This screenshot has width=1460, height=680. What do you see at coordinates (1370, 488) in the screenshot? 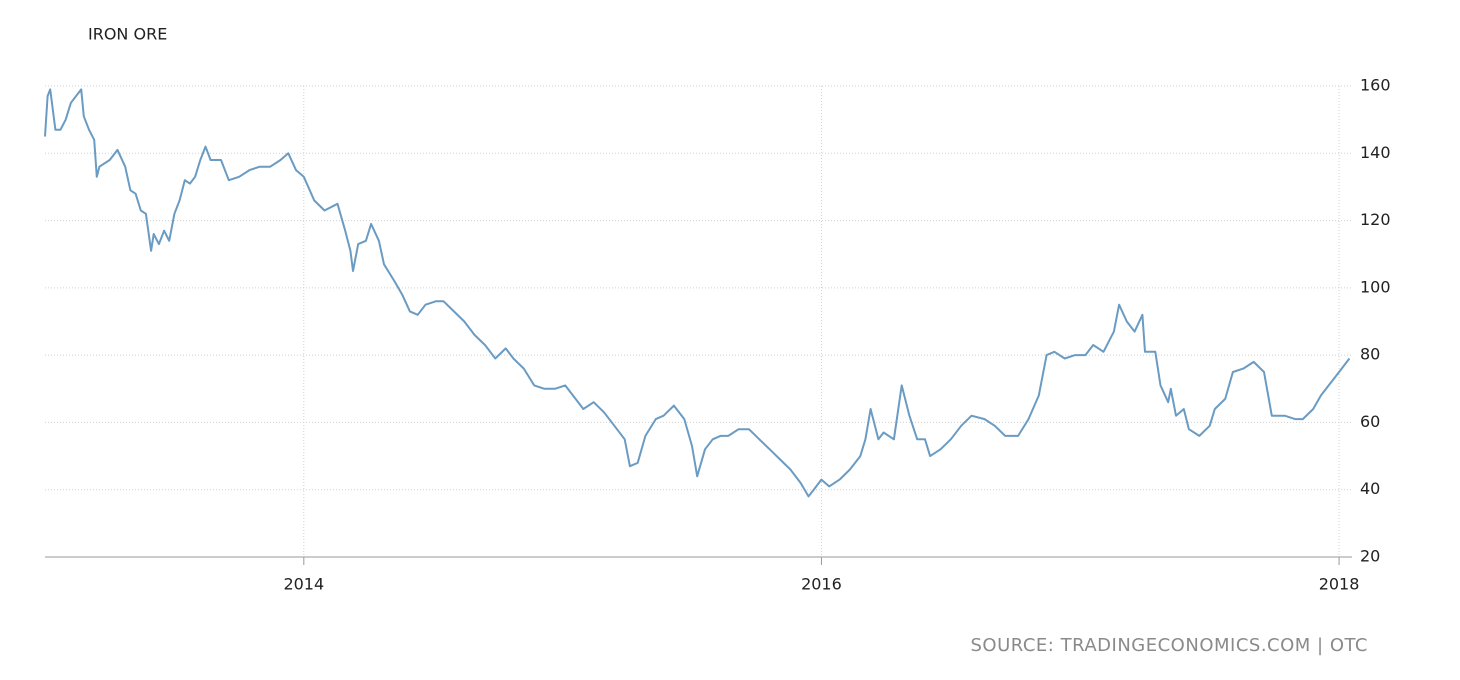
I see `y-tick-label: 40` at bounding box center [1370, 488].